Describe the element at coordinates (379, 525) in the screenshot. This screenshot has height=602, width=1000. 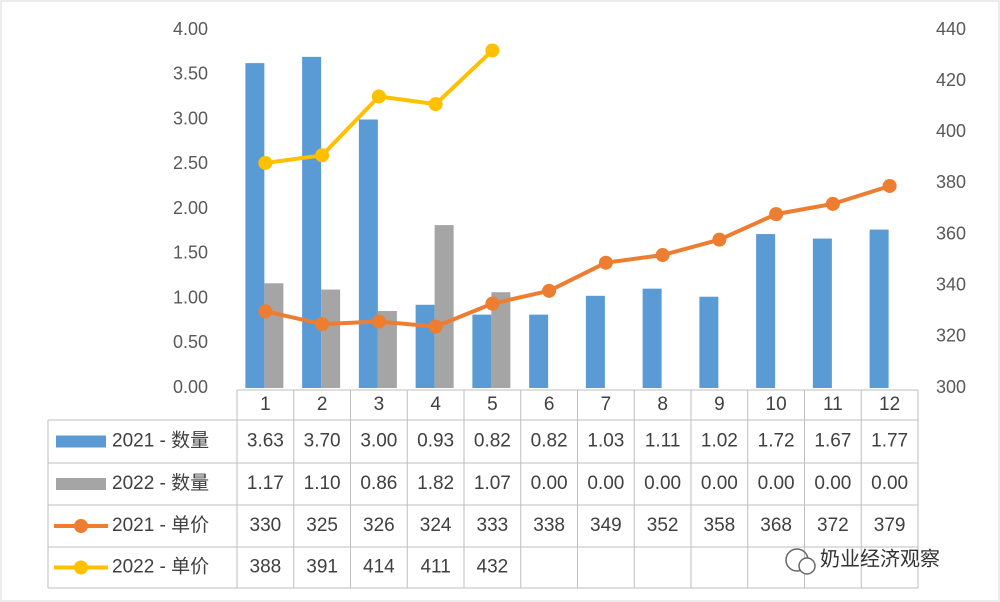
I see `table-value: 326` at that location.